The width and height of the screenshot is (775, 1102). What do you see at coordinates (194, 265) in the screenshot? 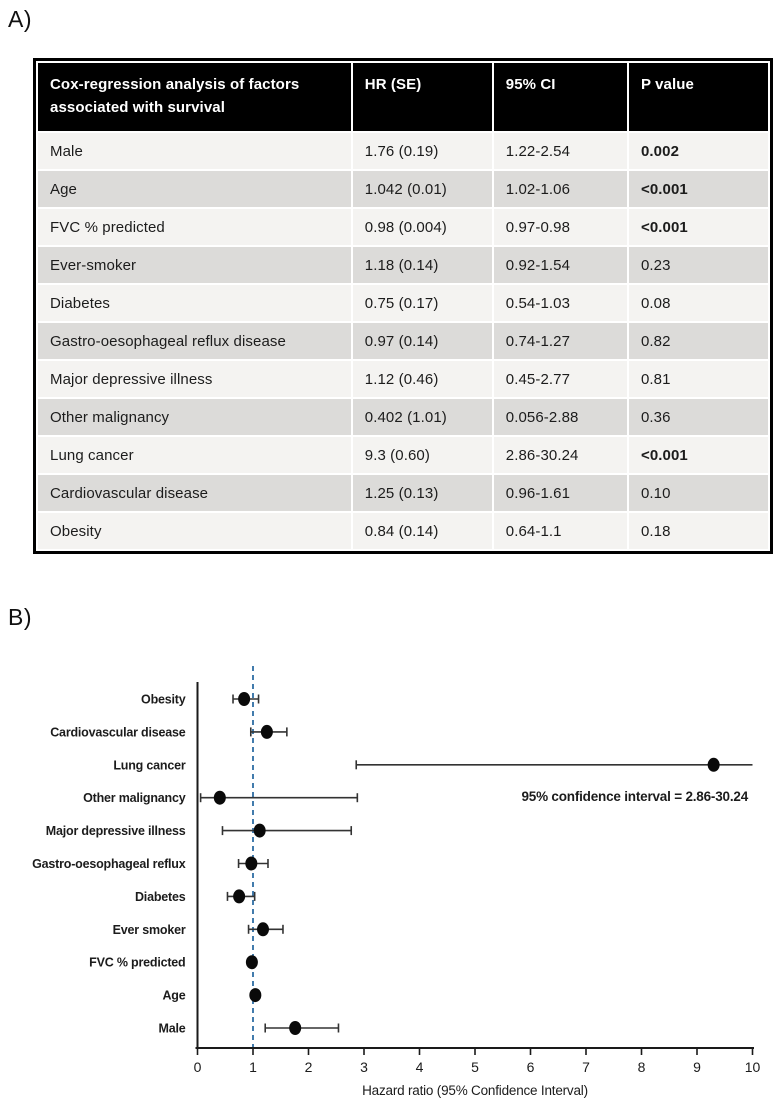
I see `row-label: Ever-smoker` at bounding box center [194, 265].